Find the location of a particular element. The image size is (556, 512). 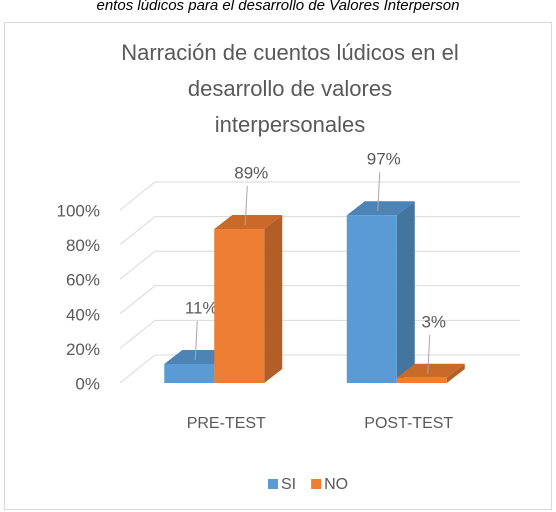

data-label: 11% is located at coordinates (201, 307).